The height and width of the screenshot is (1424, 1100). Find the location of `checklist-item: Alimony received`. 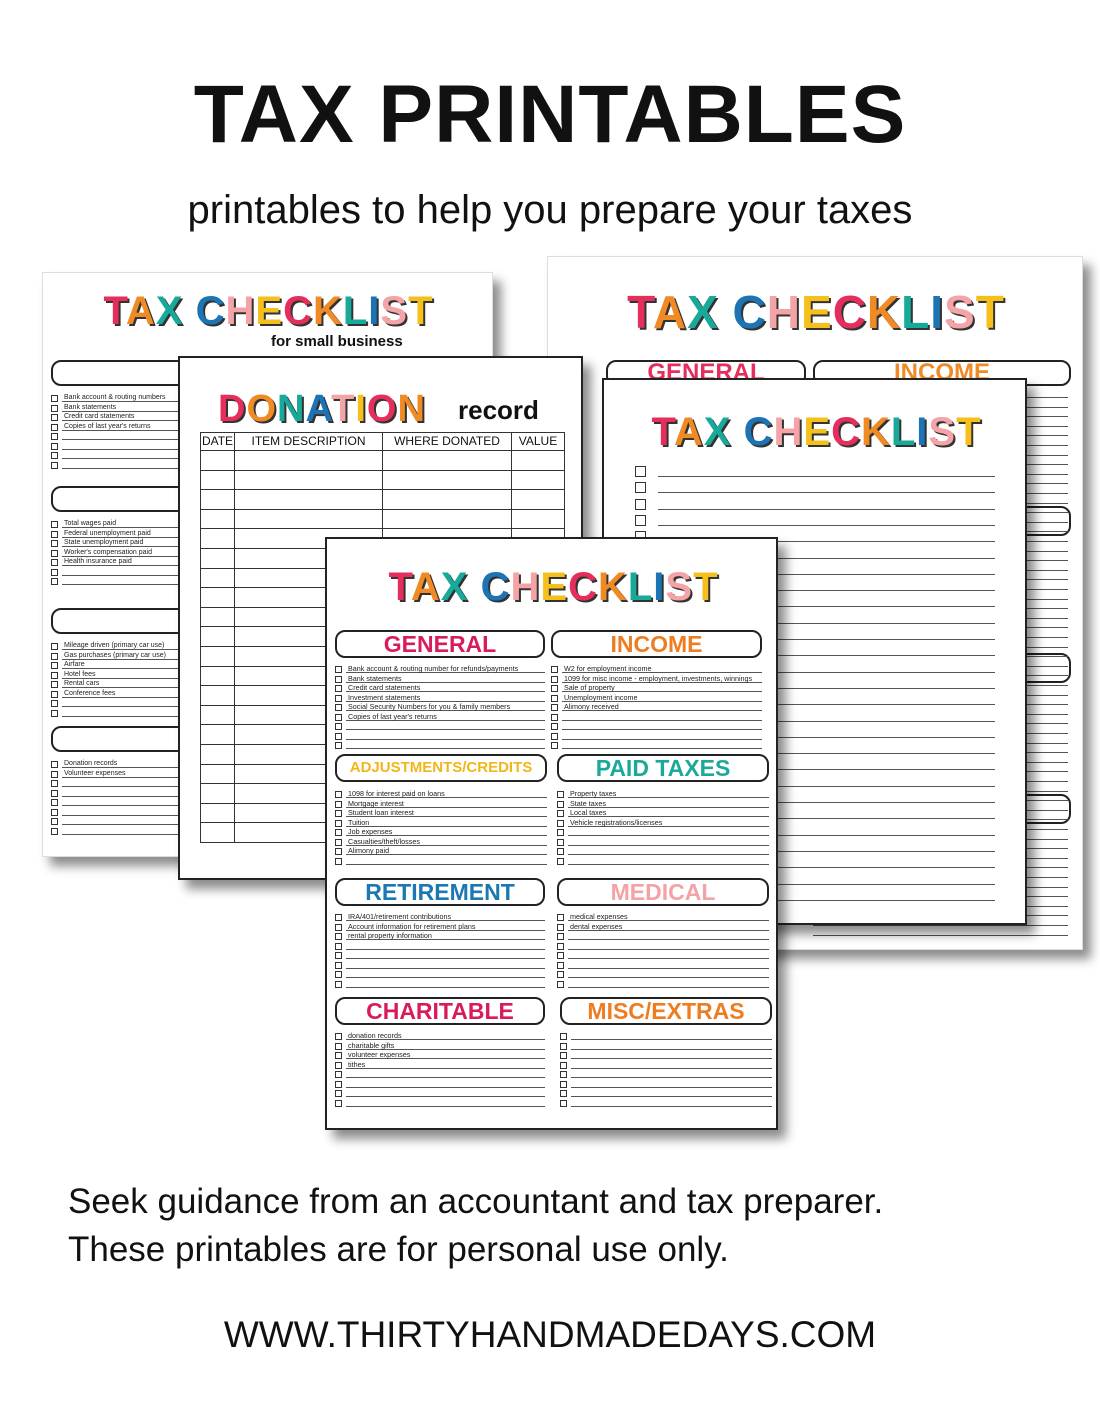

checklist-item: Alimony received is located at coordinates (591, 706).